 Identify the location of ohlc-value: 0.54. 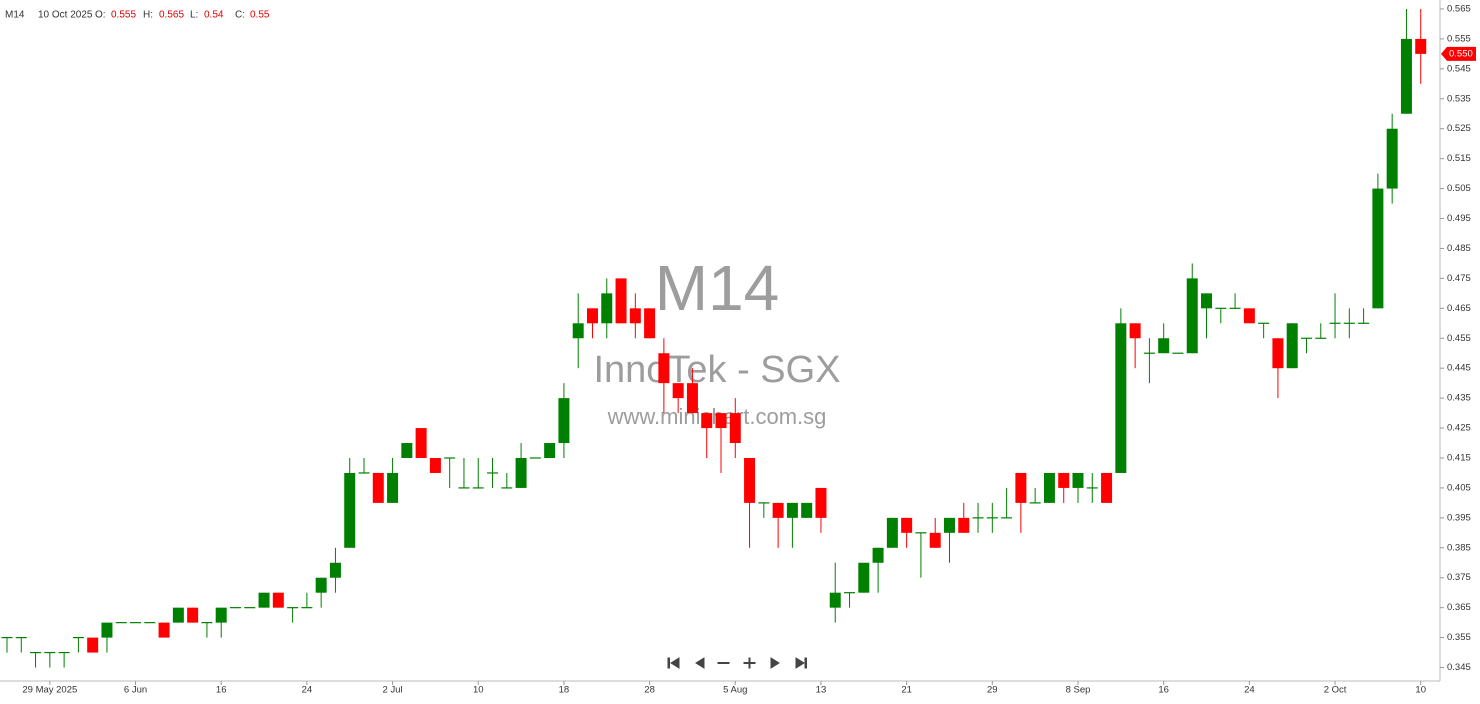
(214, 15).